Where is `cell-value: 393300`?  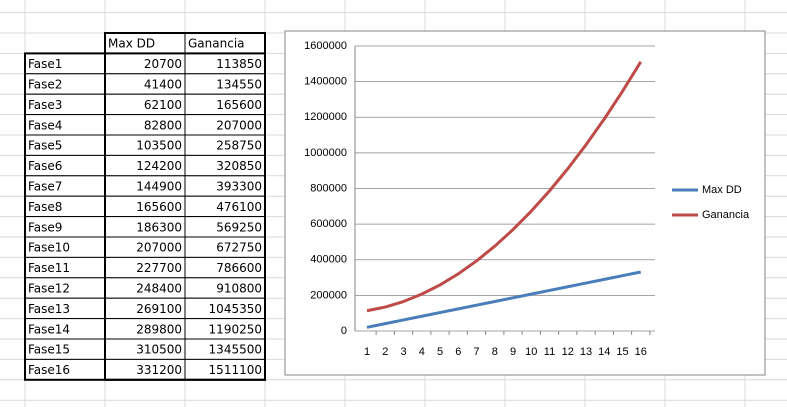 cell-value: 393300 is located at coordinates (239, 187).